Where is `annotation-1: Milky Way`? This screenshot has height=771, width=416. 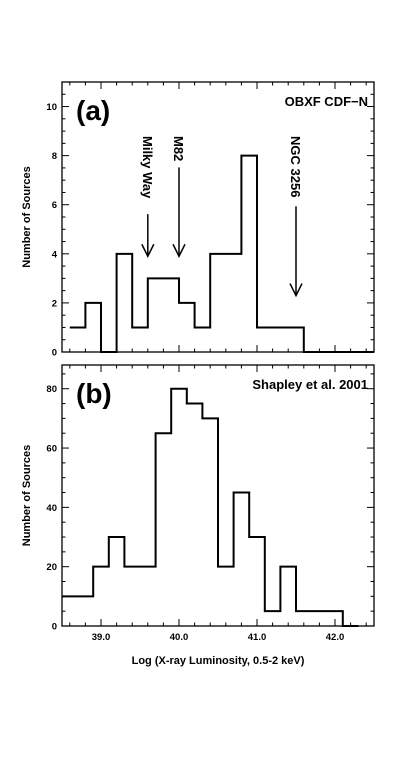 annotation-1: Milky Way is located at coordinates (147, 197).